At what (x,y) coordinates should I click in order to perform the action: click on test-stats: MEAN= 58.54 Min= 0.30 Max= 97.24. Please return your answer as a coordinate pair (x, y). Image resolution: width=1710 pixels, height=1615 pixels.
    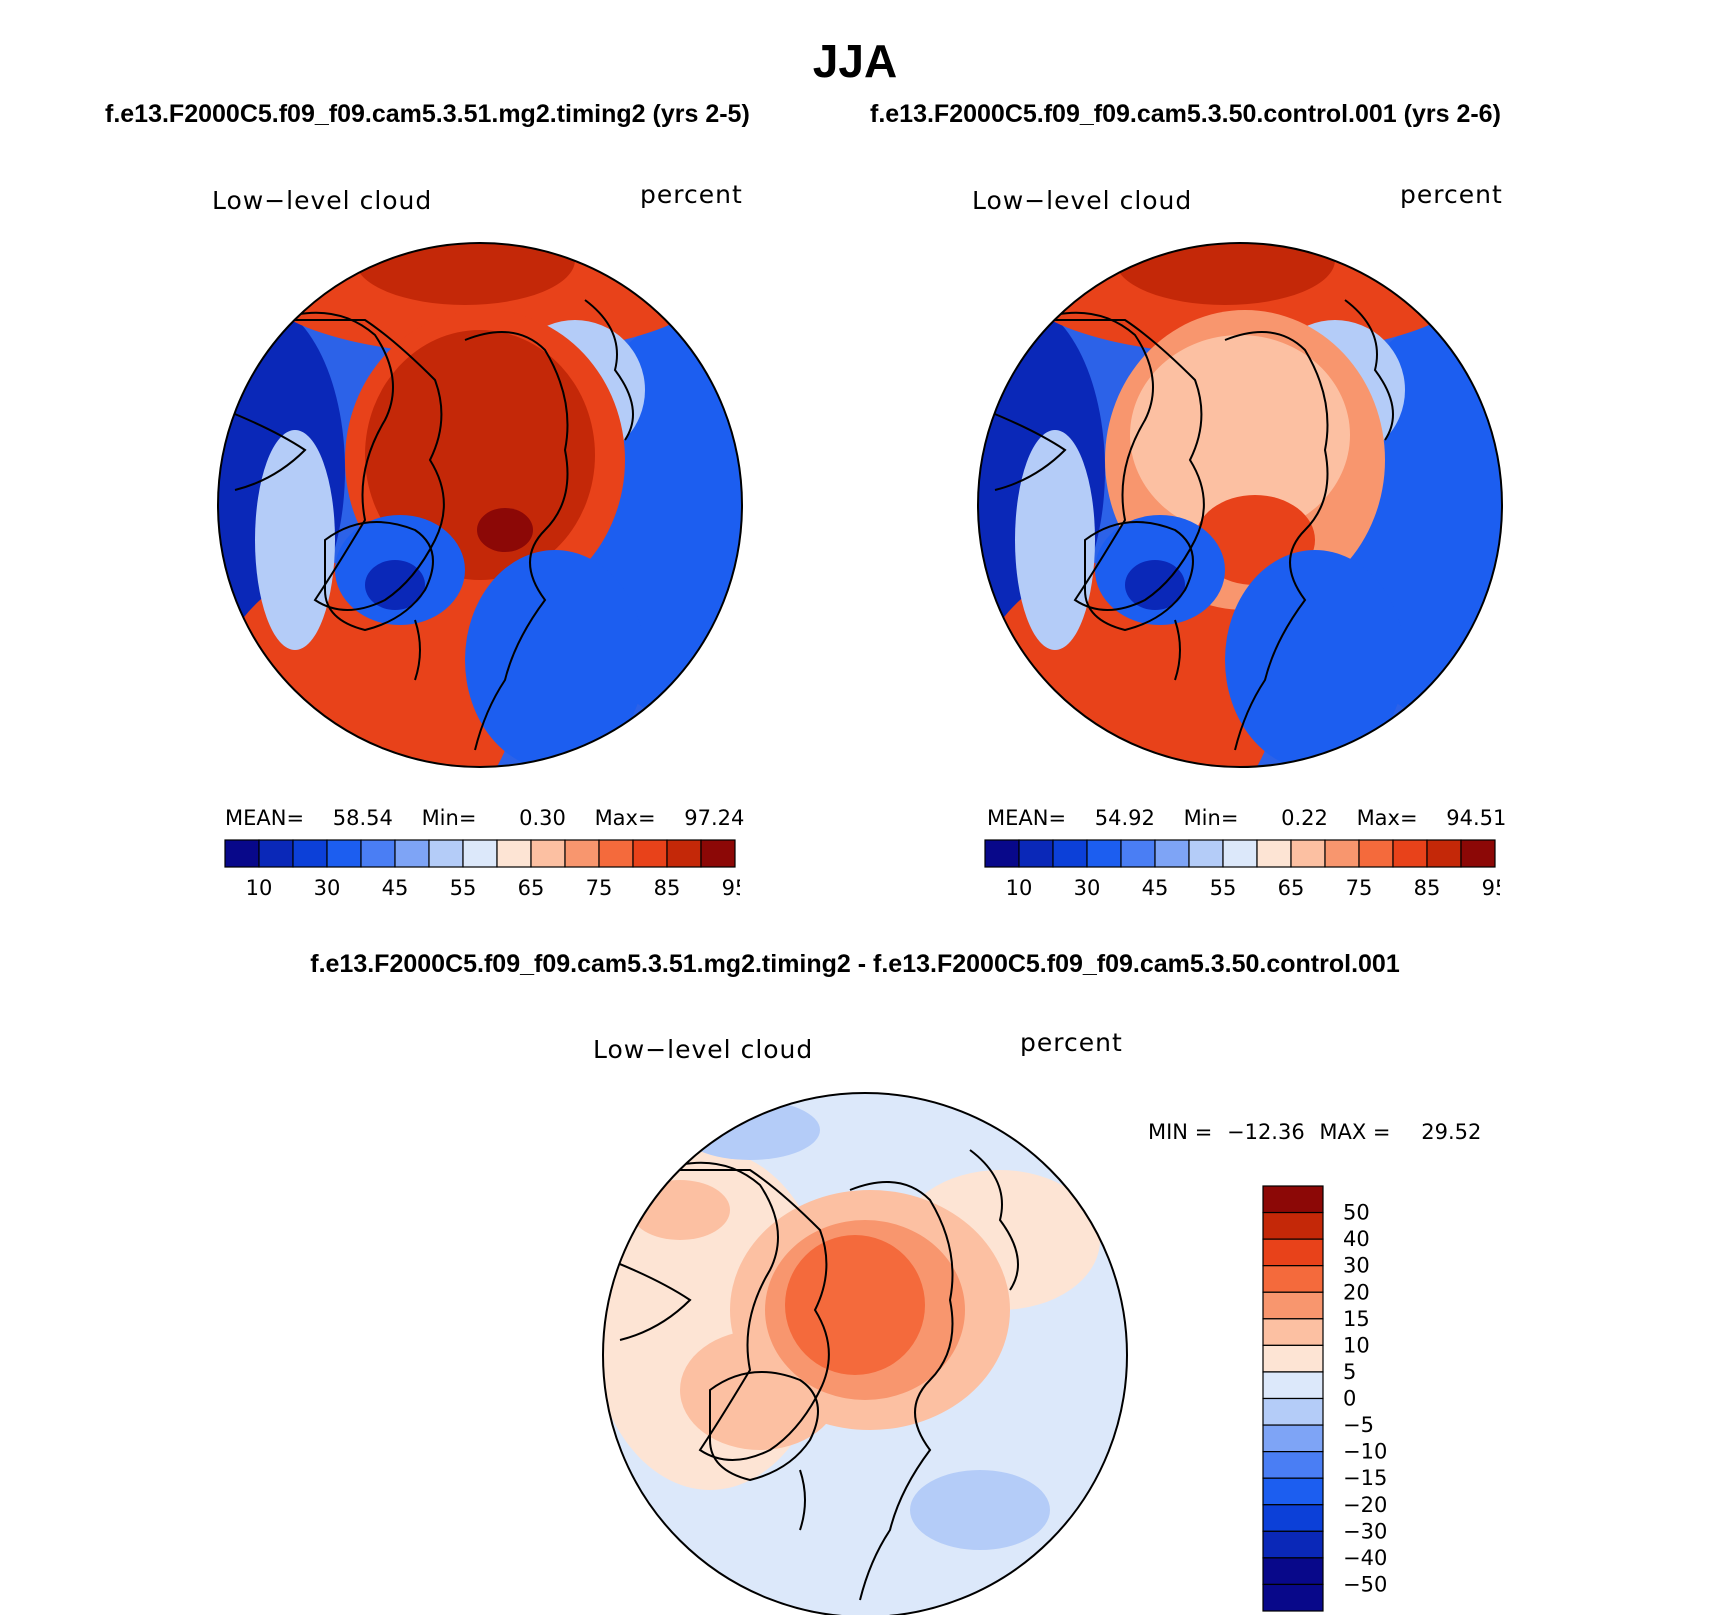
    Looking at the image, I should click on (484, 818).